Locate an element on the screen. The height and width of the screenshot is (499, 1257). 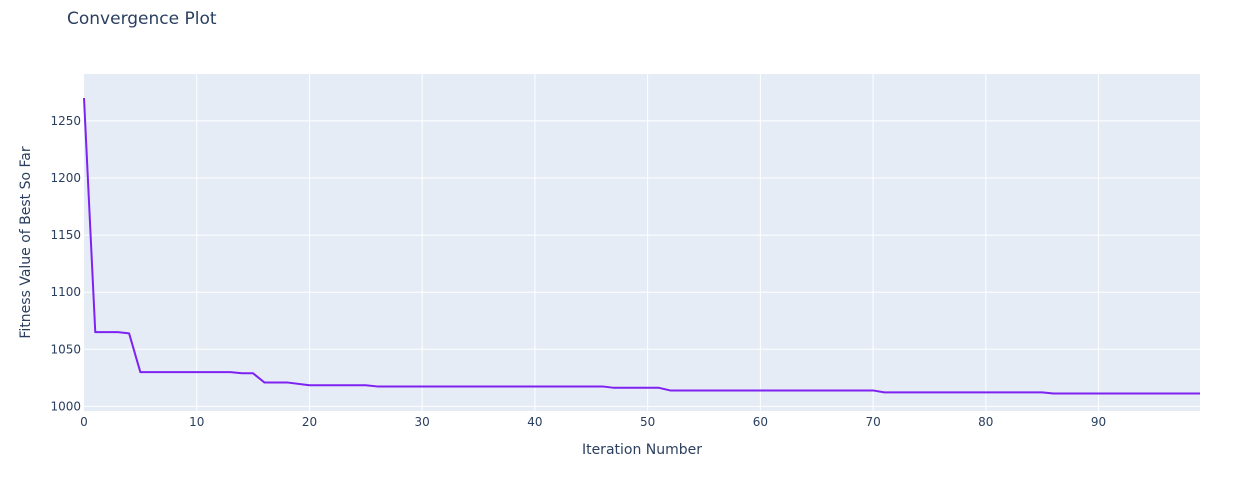
x-tick-label: 20 is located at coordinates (309, 422).